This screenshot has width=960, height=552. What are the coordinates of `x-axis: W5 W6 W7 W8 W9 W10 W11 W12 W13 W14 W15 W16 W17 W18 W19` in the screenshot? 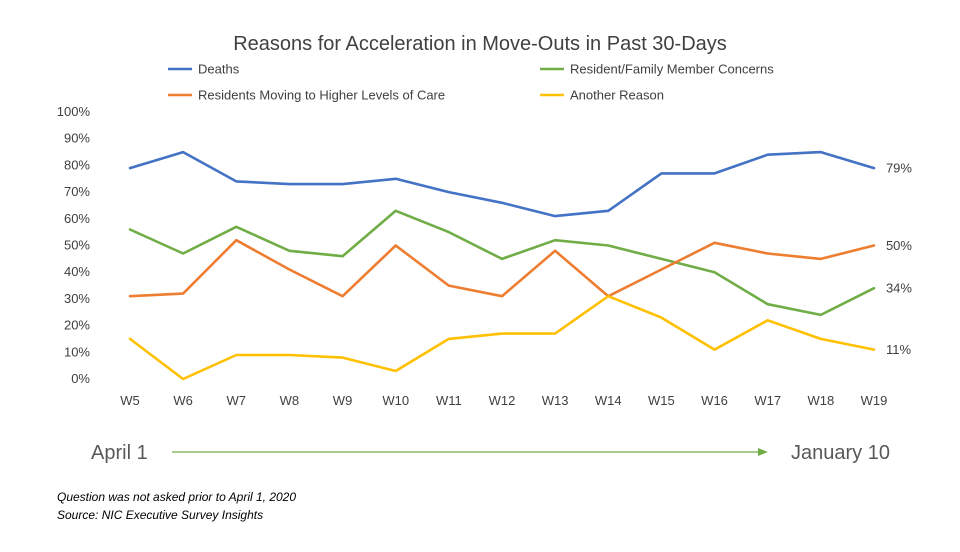 It's located at (503, 400).